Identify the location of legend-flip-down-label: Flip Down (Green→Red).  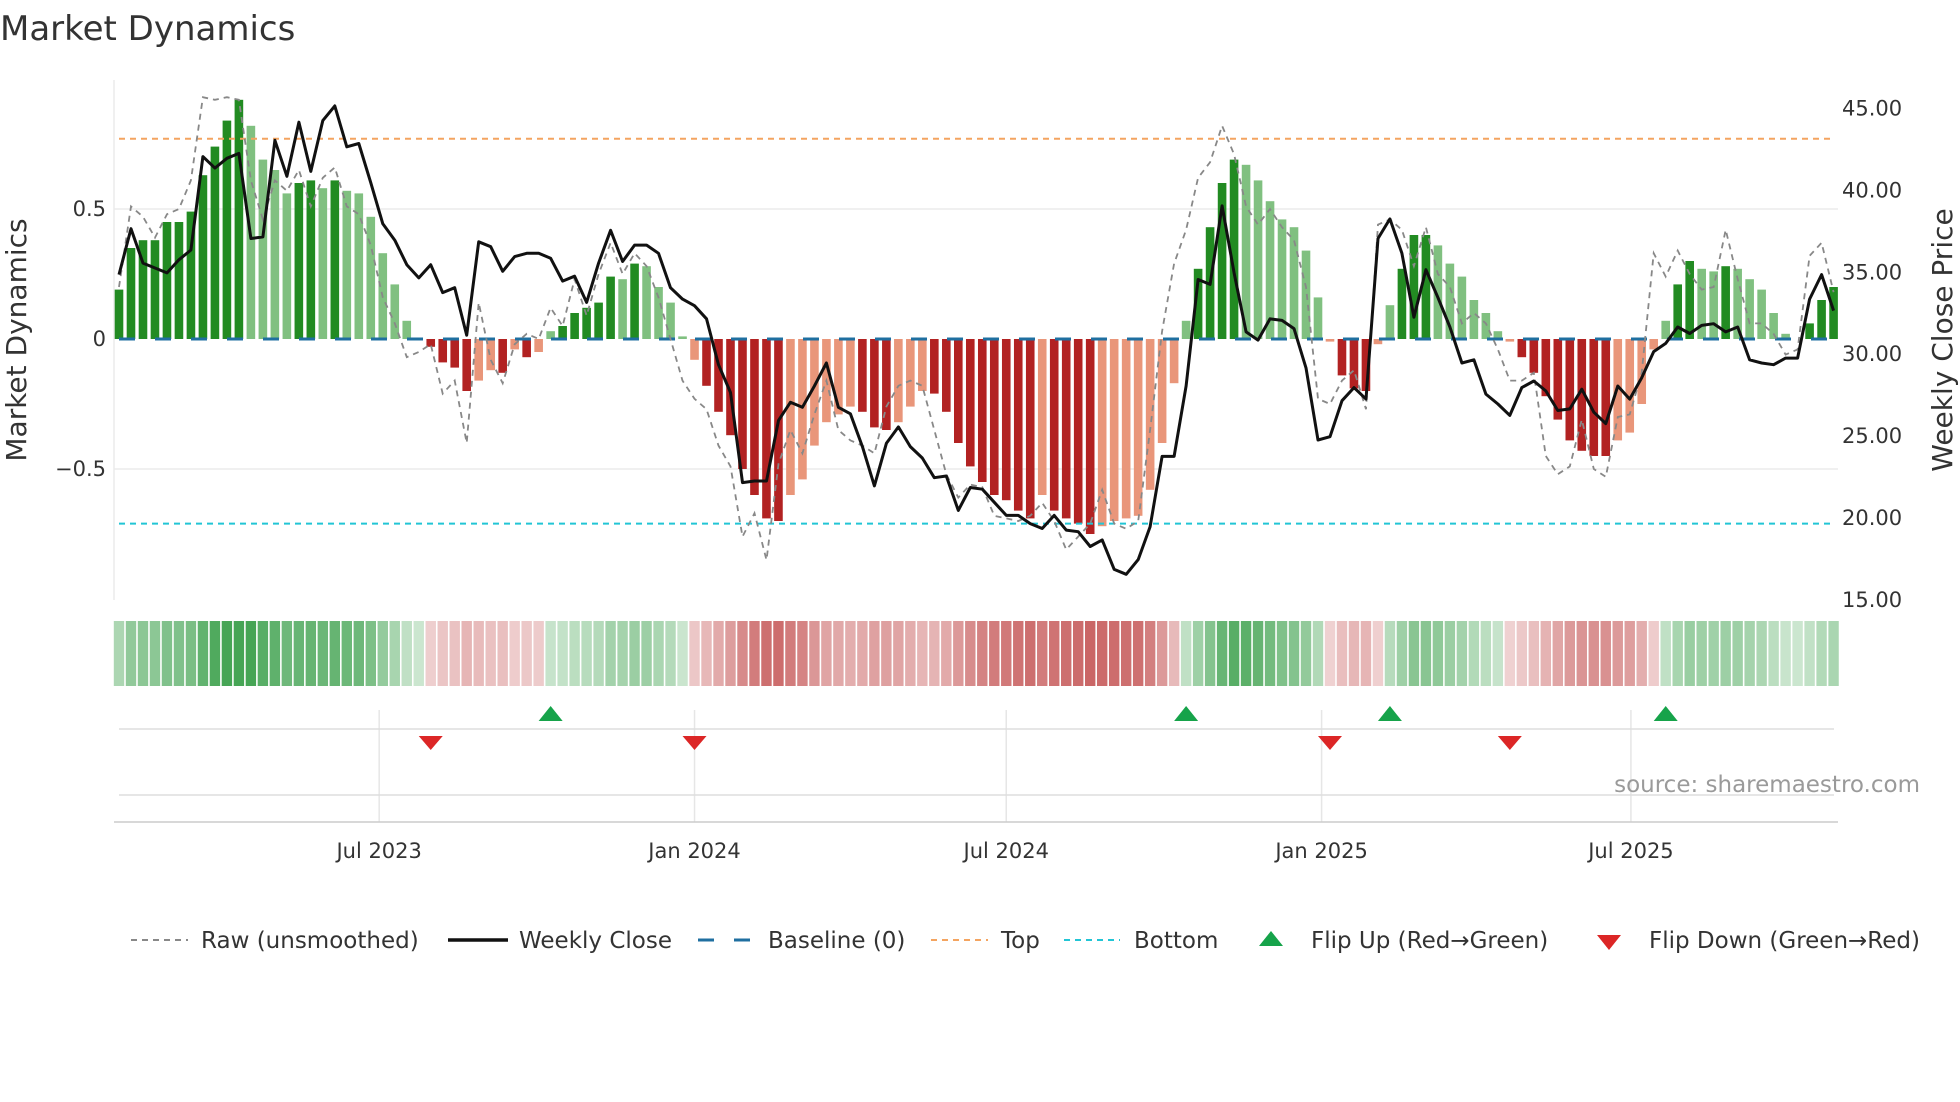
(1784, 941).